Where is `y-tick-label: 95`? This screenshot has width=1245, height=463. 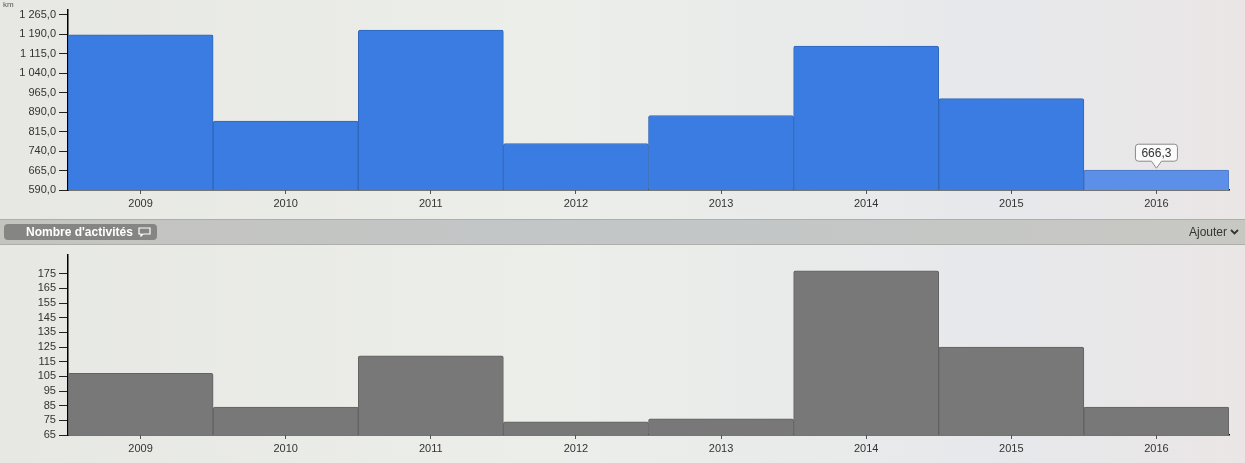
y-tick-label: 95 is located at coordinates (49, 390).